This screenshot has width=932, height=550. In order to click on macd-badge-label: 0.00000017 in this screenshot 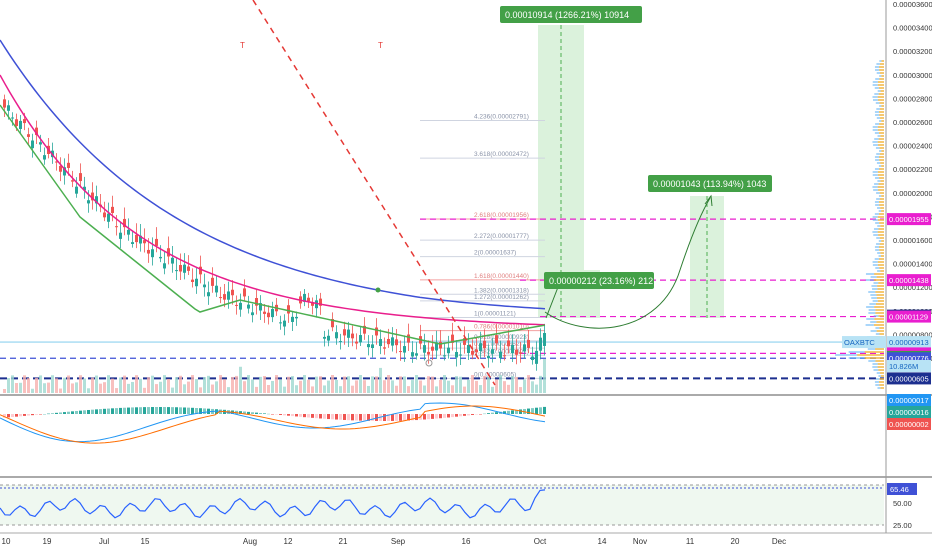, I will do `click(909, 400)`.